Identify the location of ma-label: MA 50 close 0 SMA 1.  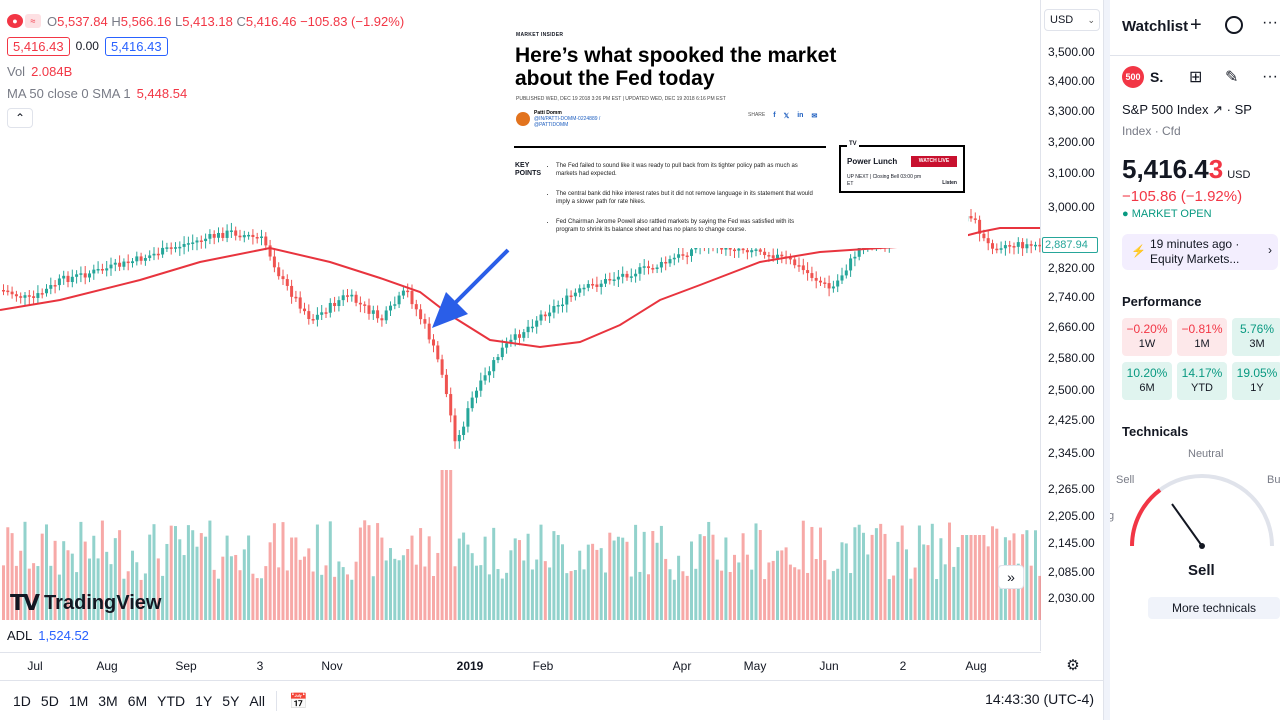
(69, 93).